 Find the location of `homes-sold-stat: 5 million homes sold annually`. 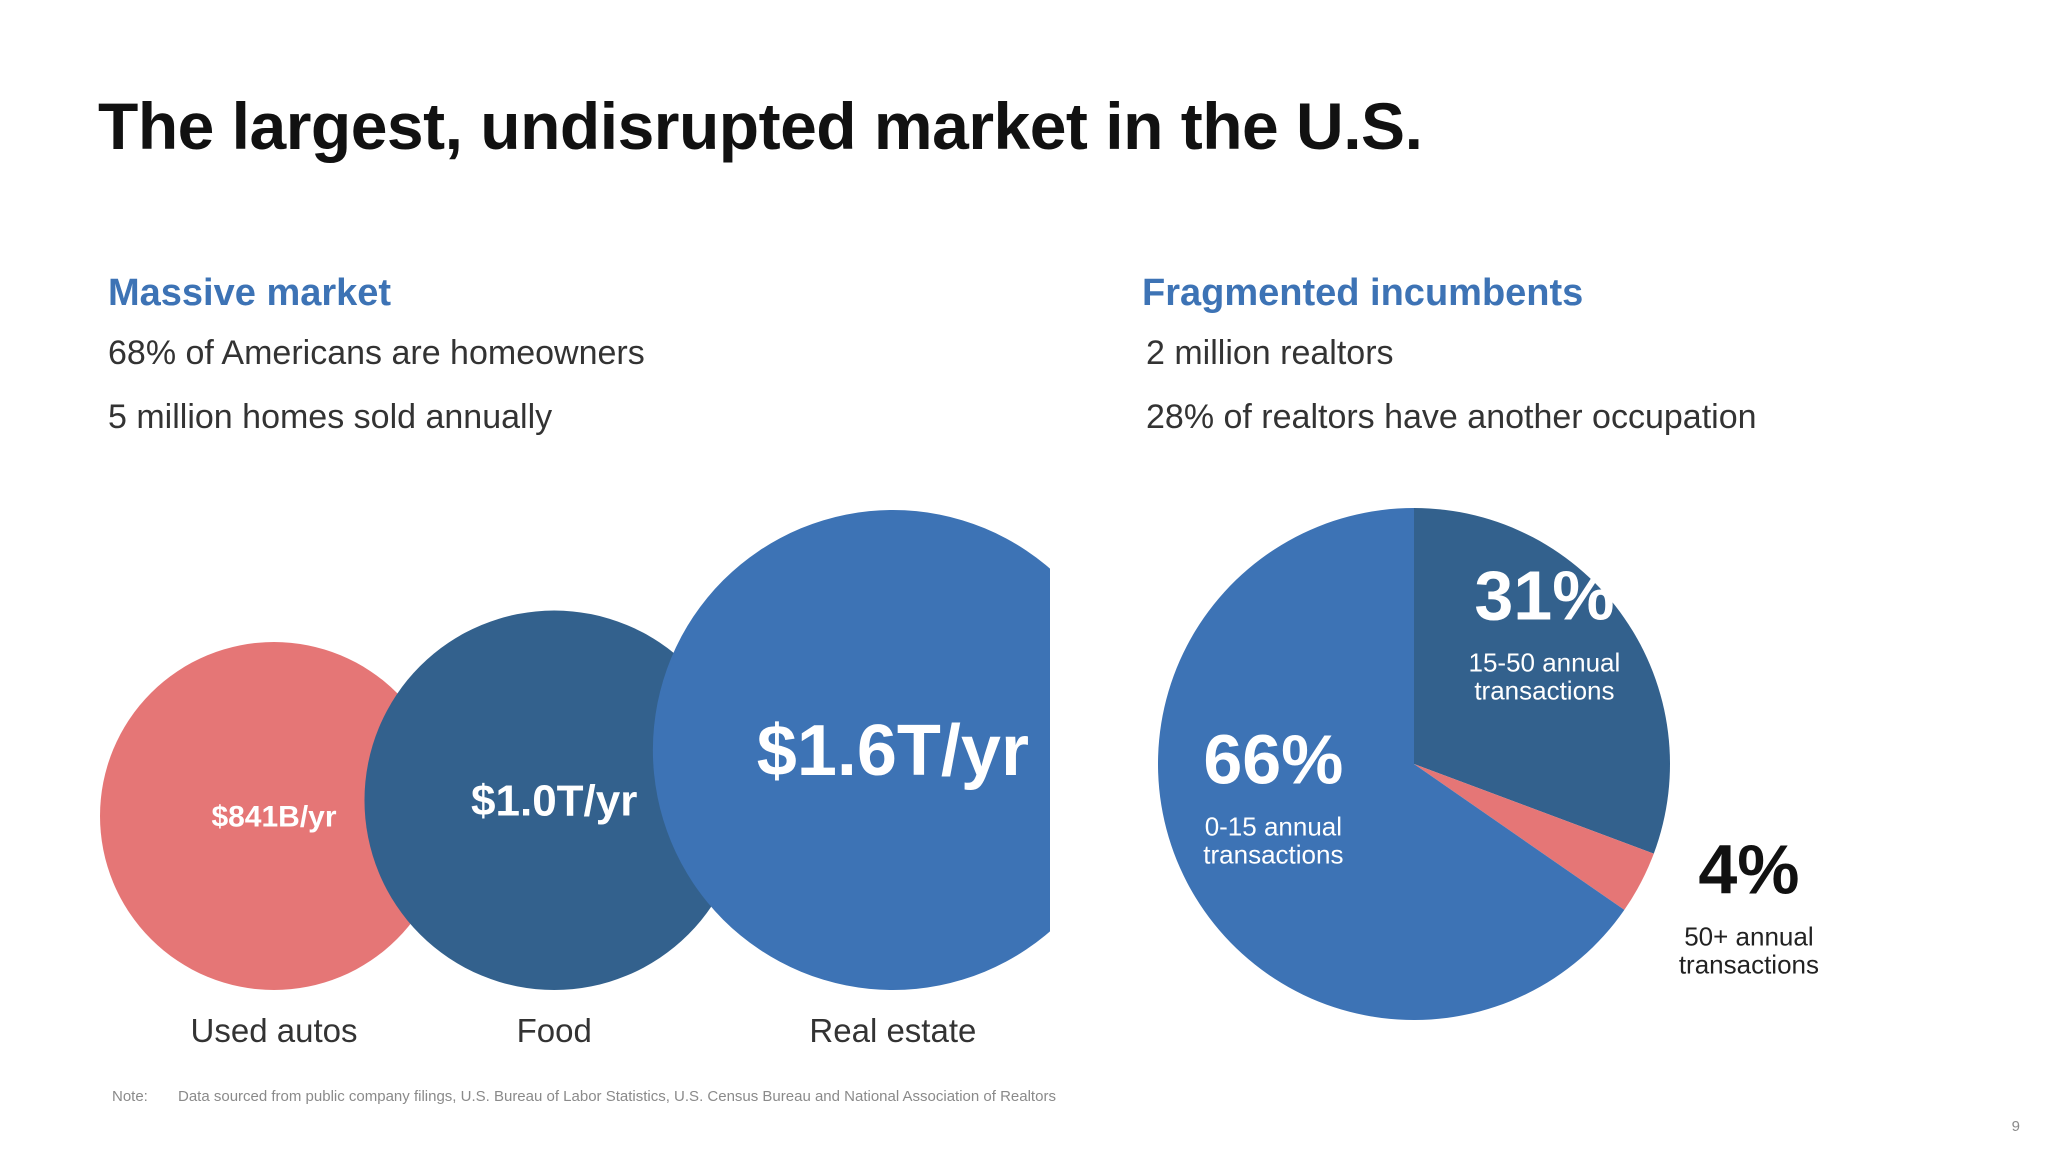

homes-sold-stat: 5 million homes sold annually is located at coordinates (330, 417).